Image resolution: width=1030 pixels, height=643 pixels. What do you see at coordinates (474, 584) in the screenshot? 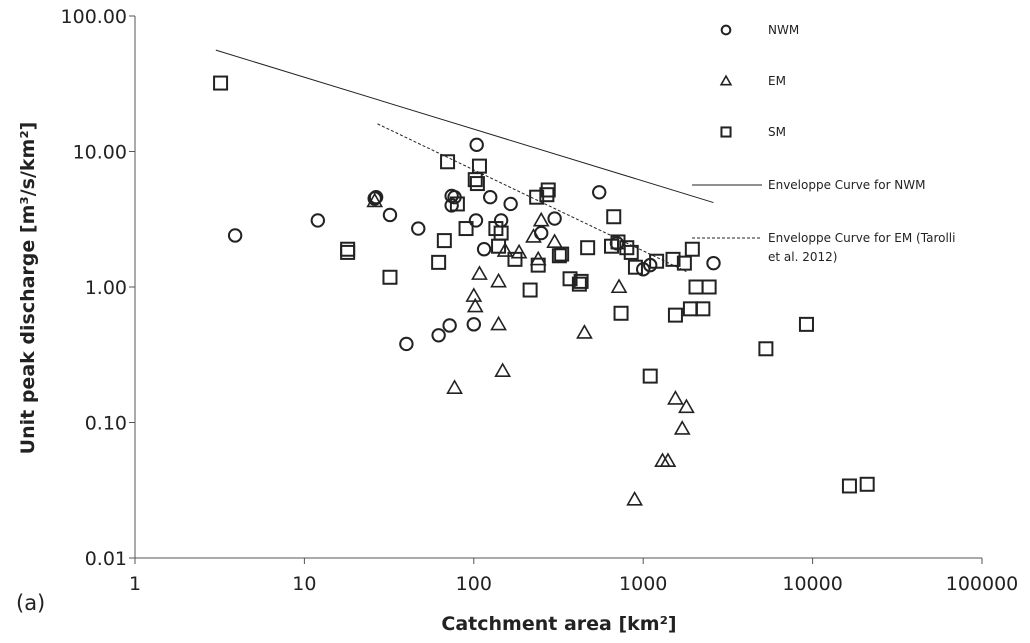
I see `x-tick-label: 100` at bounding box center [474, 584].